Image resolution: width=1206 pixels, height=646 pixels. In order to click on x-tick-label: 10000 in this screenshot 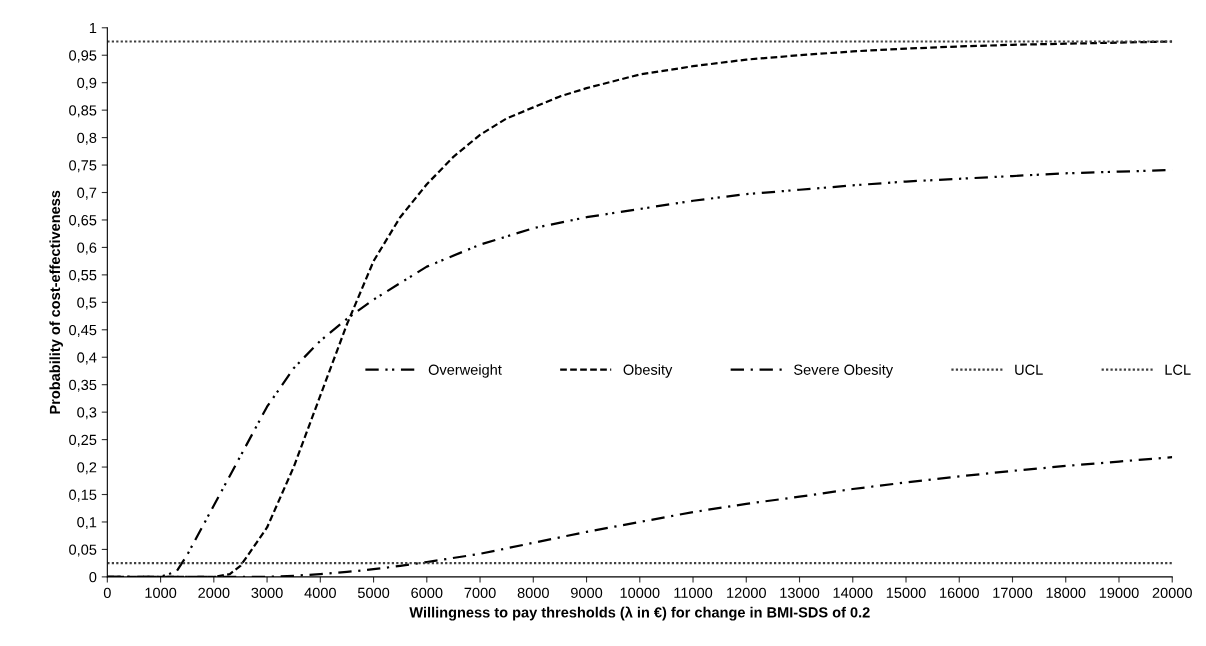, I will do `click(640, 593)`.